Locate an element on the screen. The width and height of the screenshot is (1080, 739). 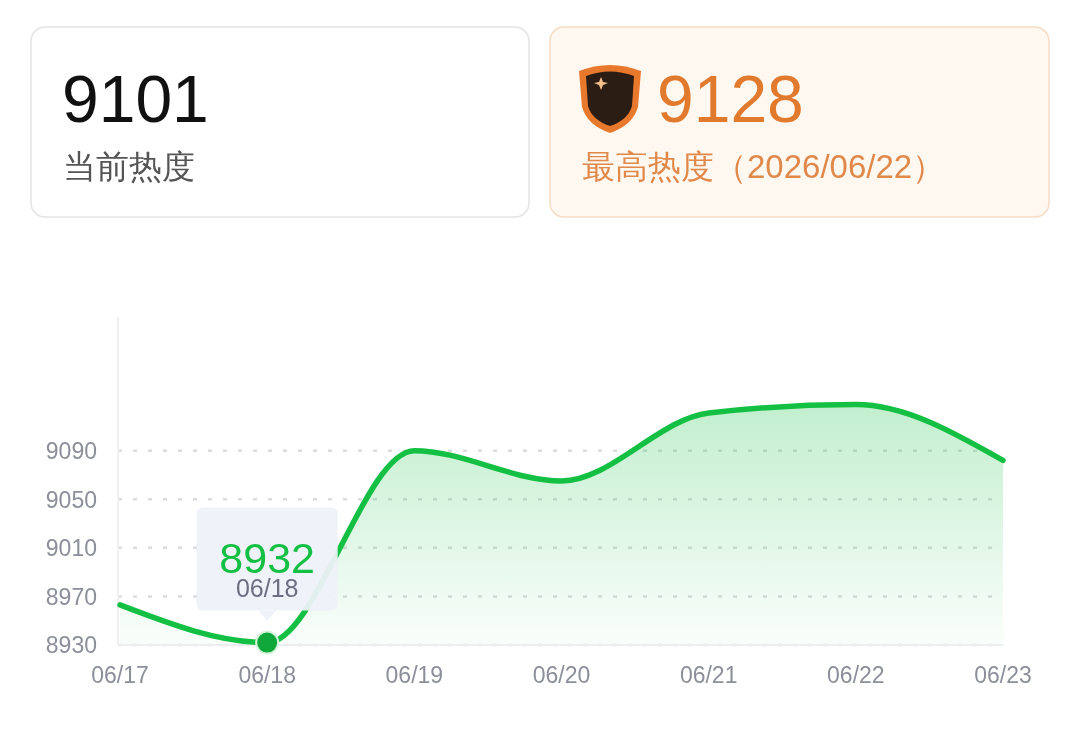
x-tick-label: 06/21 is located at coordinates (708, 675).